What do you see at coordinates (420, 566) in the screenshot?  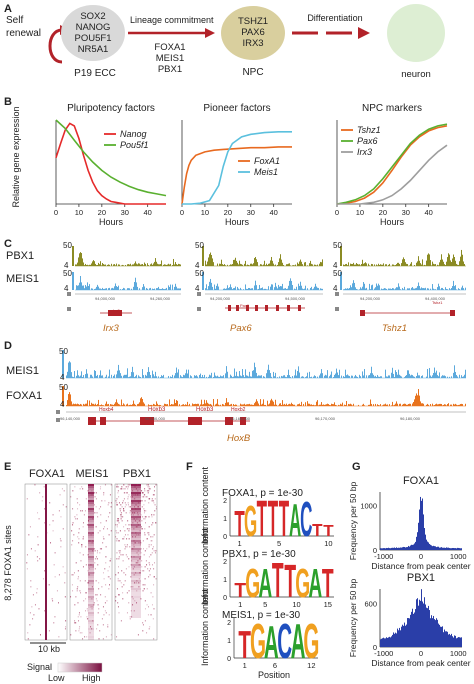 I see `x-axis-label: Distance from peak center` at bounding box center [420, 566].